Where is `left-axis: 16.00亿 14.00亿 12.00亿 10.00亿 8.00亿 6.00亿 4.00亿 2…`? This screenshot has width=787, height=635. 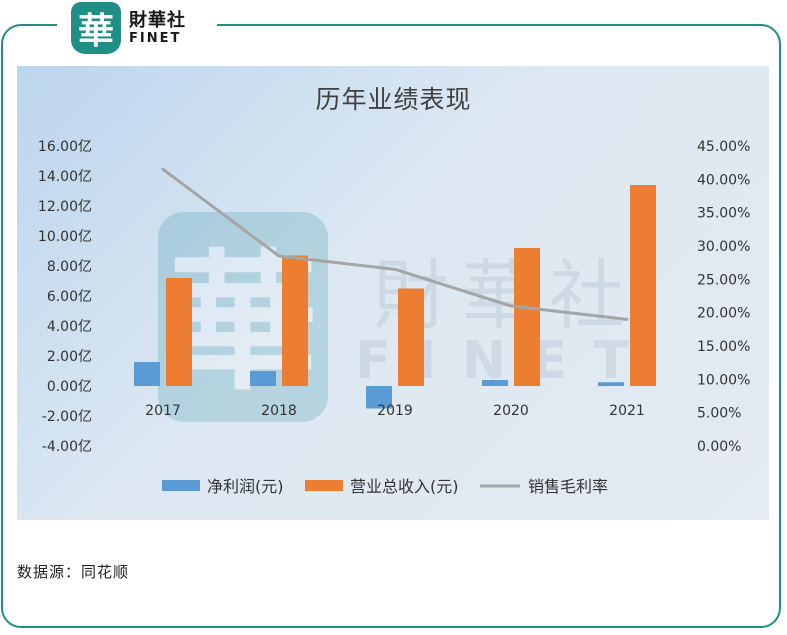 left-axis: 16.00亿 14.00亿 12.00亿 10.00亿 8.00亿 6.00亿 4.00亿 2… is located at coordinates (65, 297).